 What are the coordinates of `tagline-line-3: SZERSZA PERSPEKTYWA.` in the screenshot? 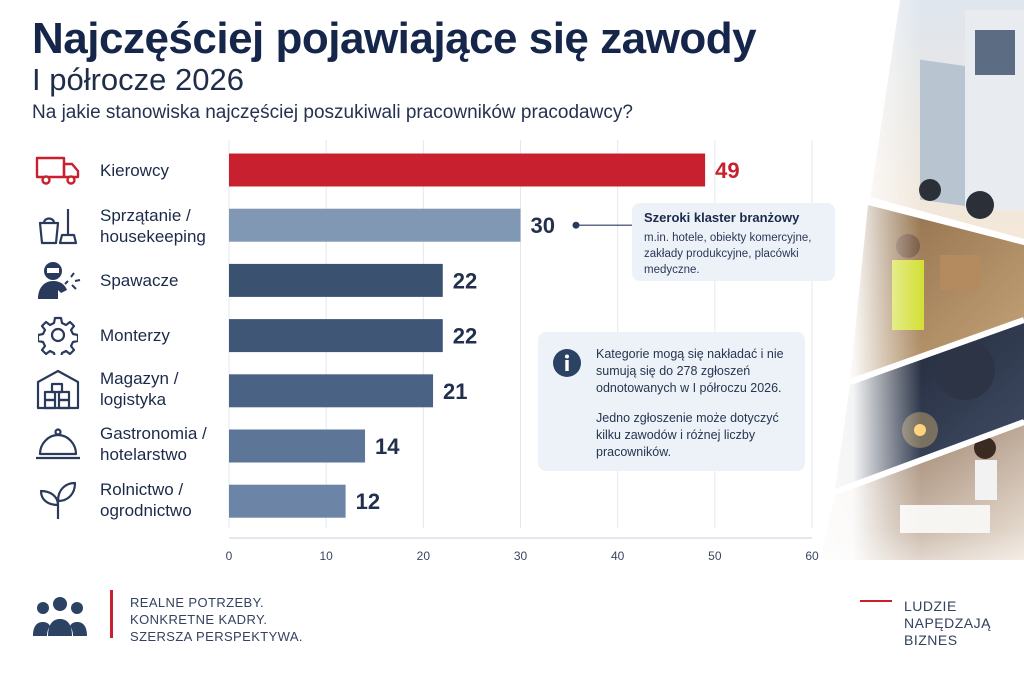 It's located at (216, 636).